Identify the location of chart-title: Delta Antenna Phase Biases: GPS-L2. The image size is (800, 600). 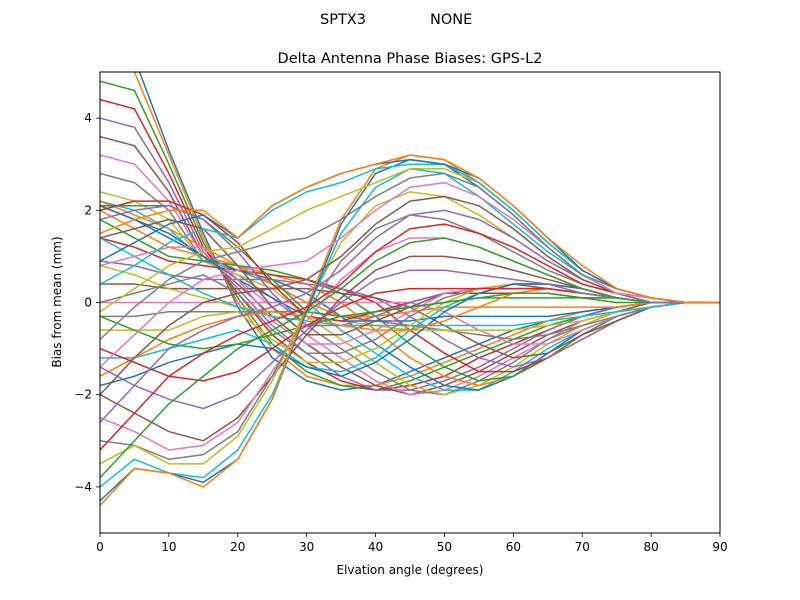
(410, 59).